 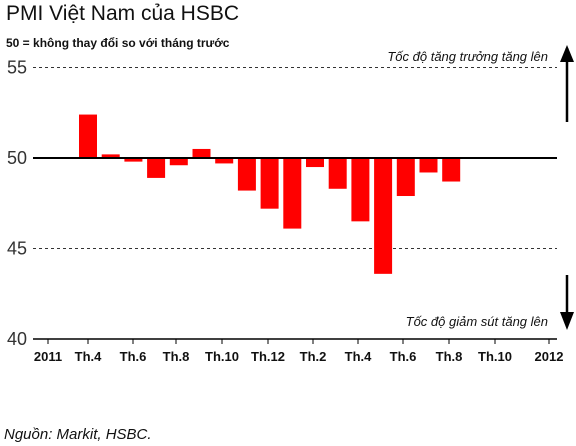 I want to click on chart-title: PMI Việt Nam của HSBC, so click(x=123, y=13).